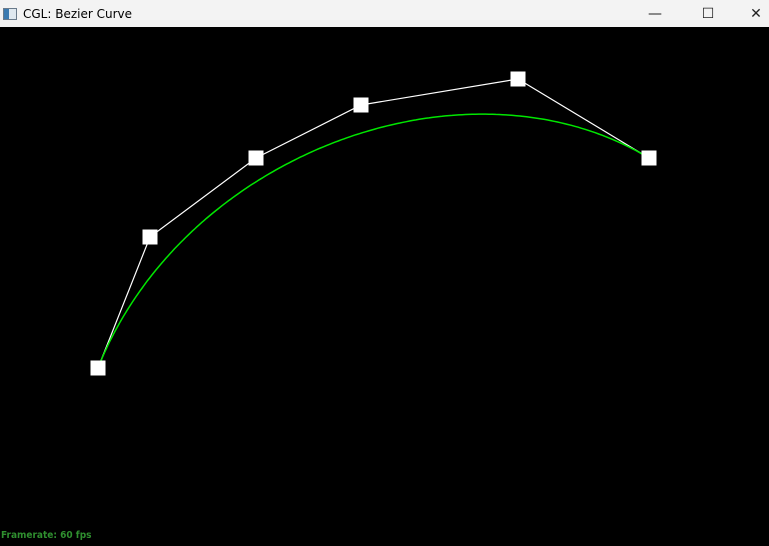  I want to click on window-title: CGL: Bezier Curve, so click(78, 13).